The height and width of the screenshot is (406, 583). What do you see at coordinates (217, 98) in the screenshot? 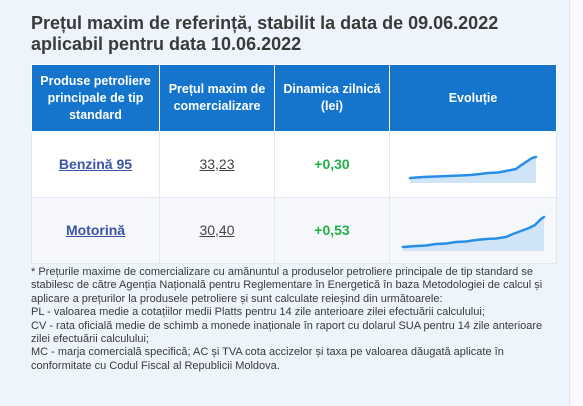
I see `column-header-max-price: Prețul maxim de comercializare` at bounding box center [217, 98].